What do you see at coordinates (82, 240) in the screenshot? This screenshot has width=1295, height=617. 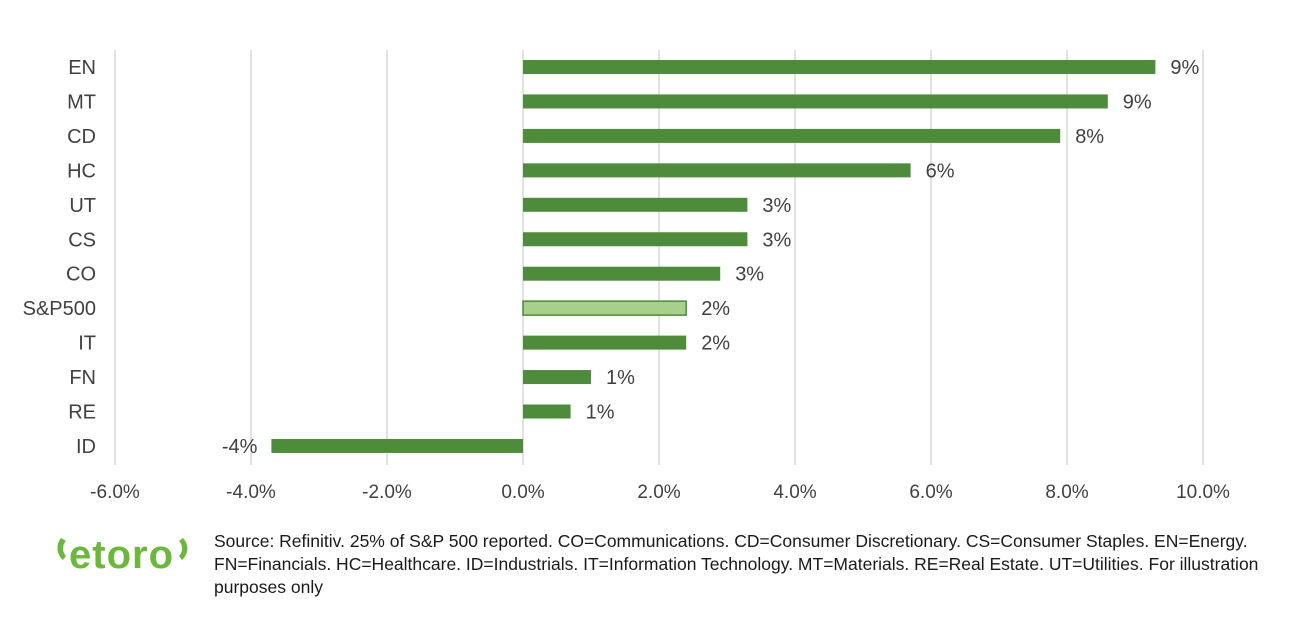 I see `category-label: CS` at bounding box center [82, 240].